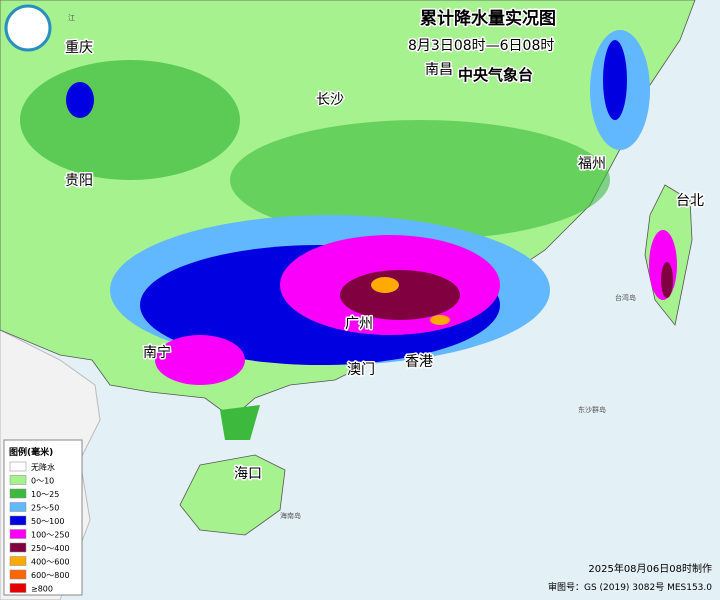  Describe the element at coordinates (240, 422) in the screenshot. I see `leizhou` at that location.